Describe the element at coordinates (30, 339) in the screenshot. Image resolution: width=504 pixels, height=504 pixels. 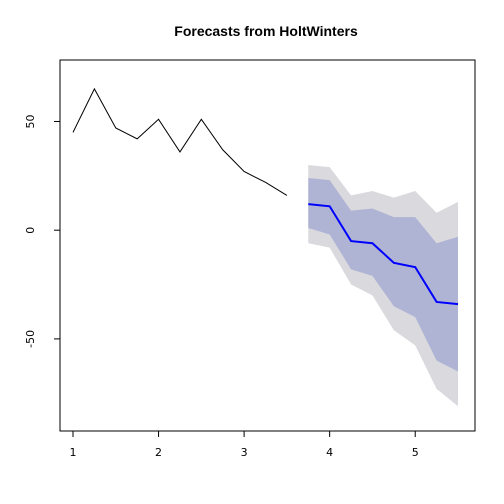
I see `y-tick-label: -50` at that location.